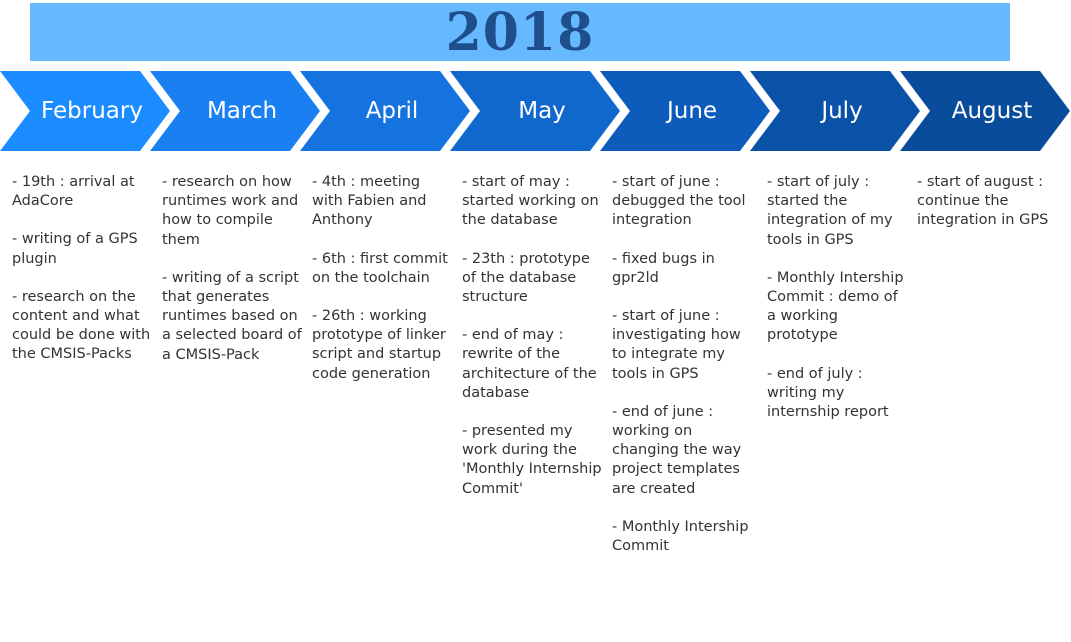  What do you see at coordinates (75, 249) in the screenshot?
I see `event-entry: - writing of a GPS plugin` at bounding box center [75, 249].